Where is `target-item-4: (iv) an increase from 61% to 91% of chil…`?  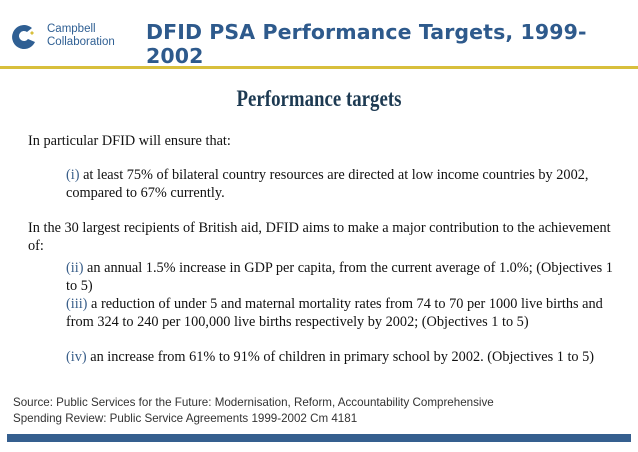 target-item-4: (iv) an increase from 61% to 91% of chil… is located at coordinates (346, 357).